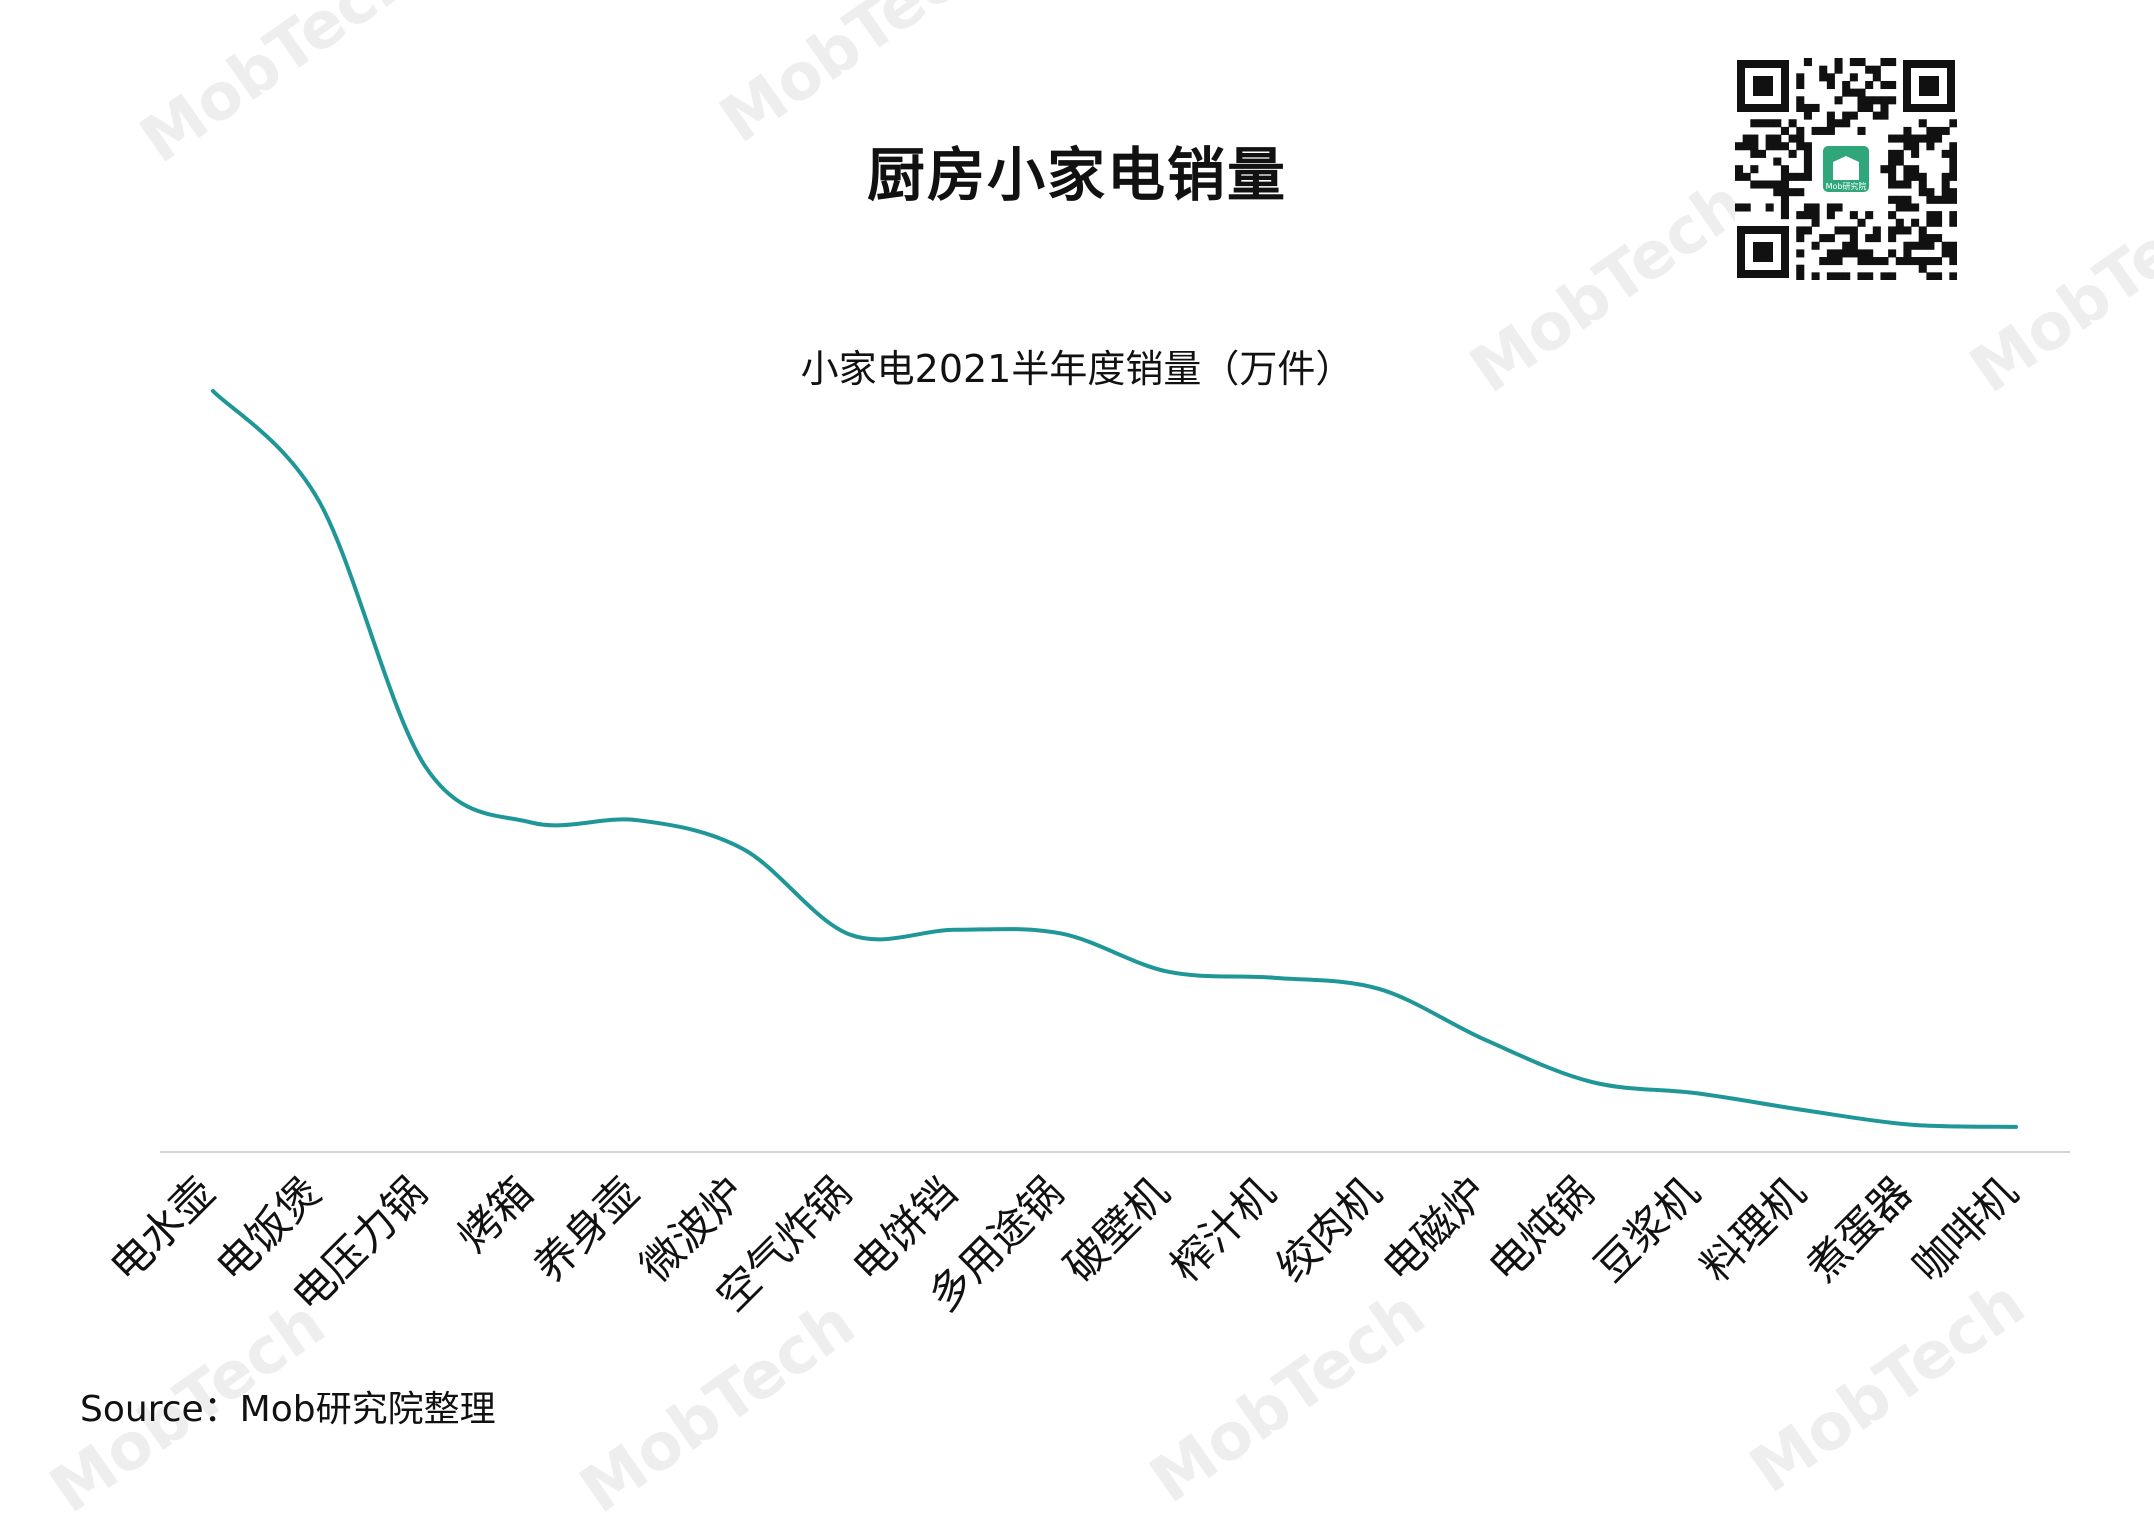 The width and height of the screenshot is (2154, 1528). What do you see at coordinates (587, 1229) in the screenshot?
I see `x-tick-label: 养身壶` at bounding box center [587, 1229].